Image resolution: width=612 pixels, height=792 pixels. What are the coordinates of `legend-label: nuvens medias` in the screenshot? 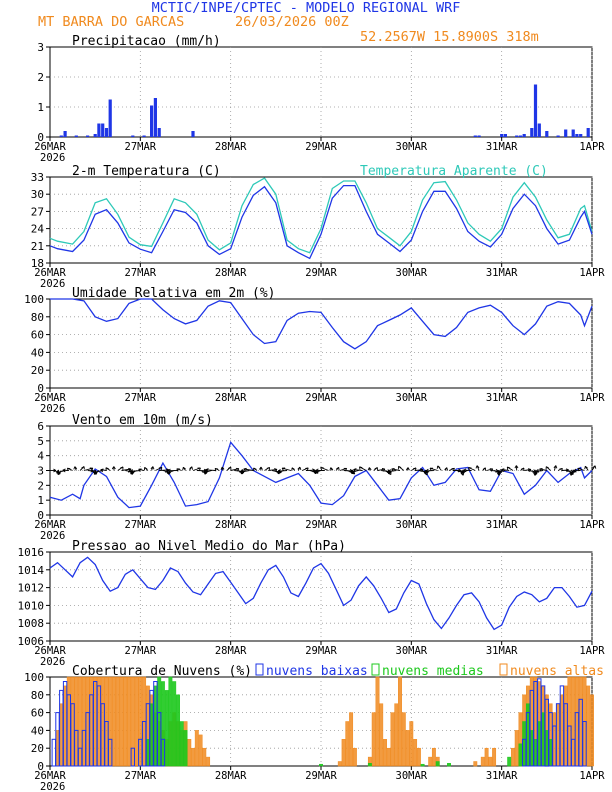 It's located at (433, 671).